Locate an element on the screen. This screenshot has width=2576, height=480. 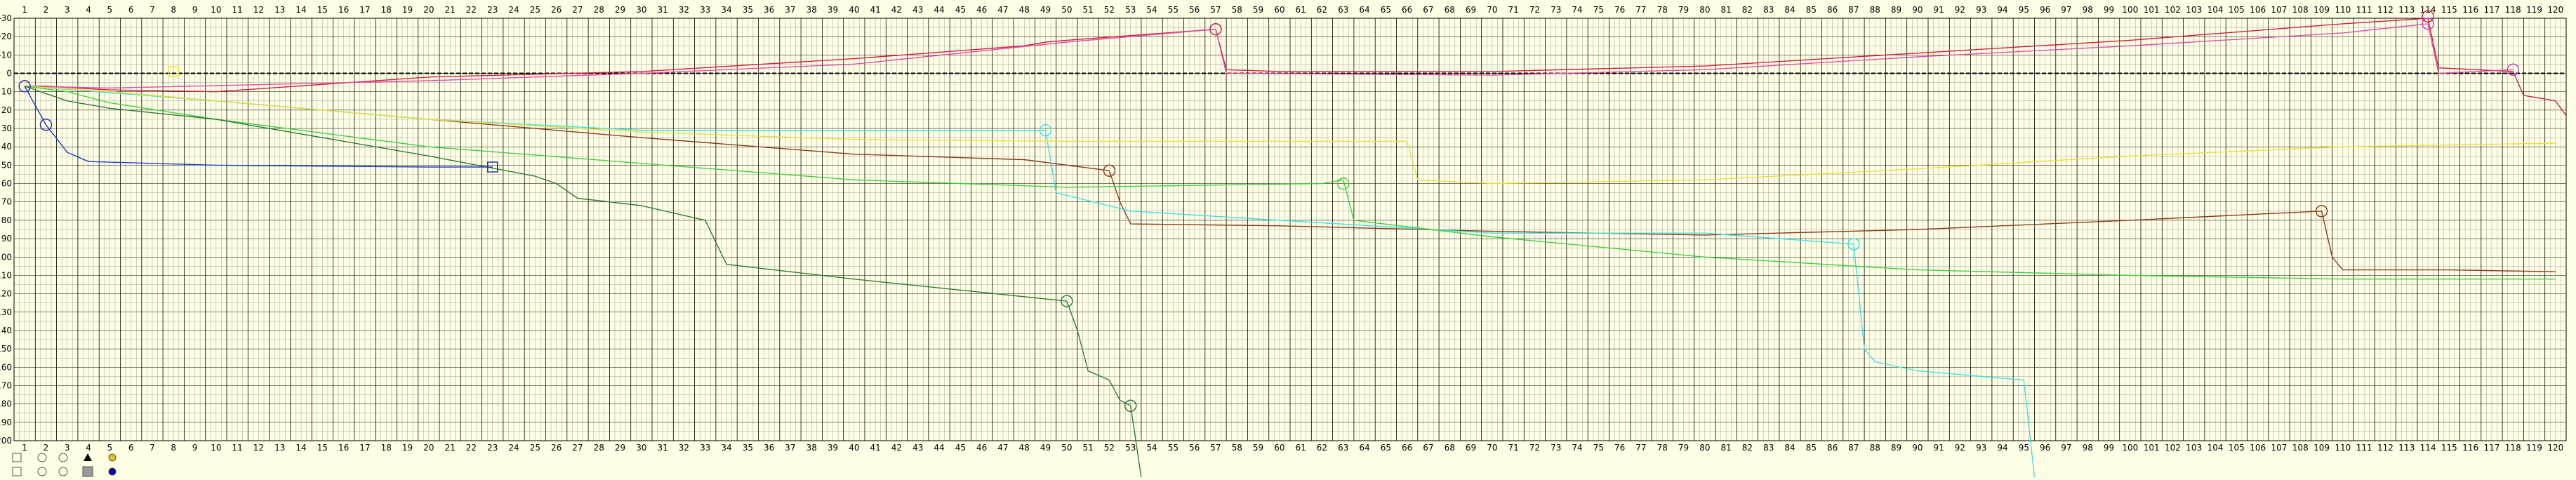
y-tick-label: 60 is located at coordinates (7, 184).